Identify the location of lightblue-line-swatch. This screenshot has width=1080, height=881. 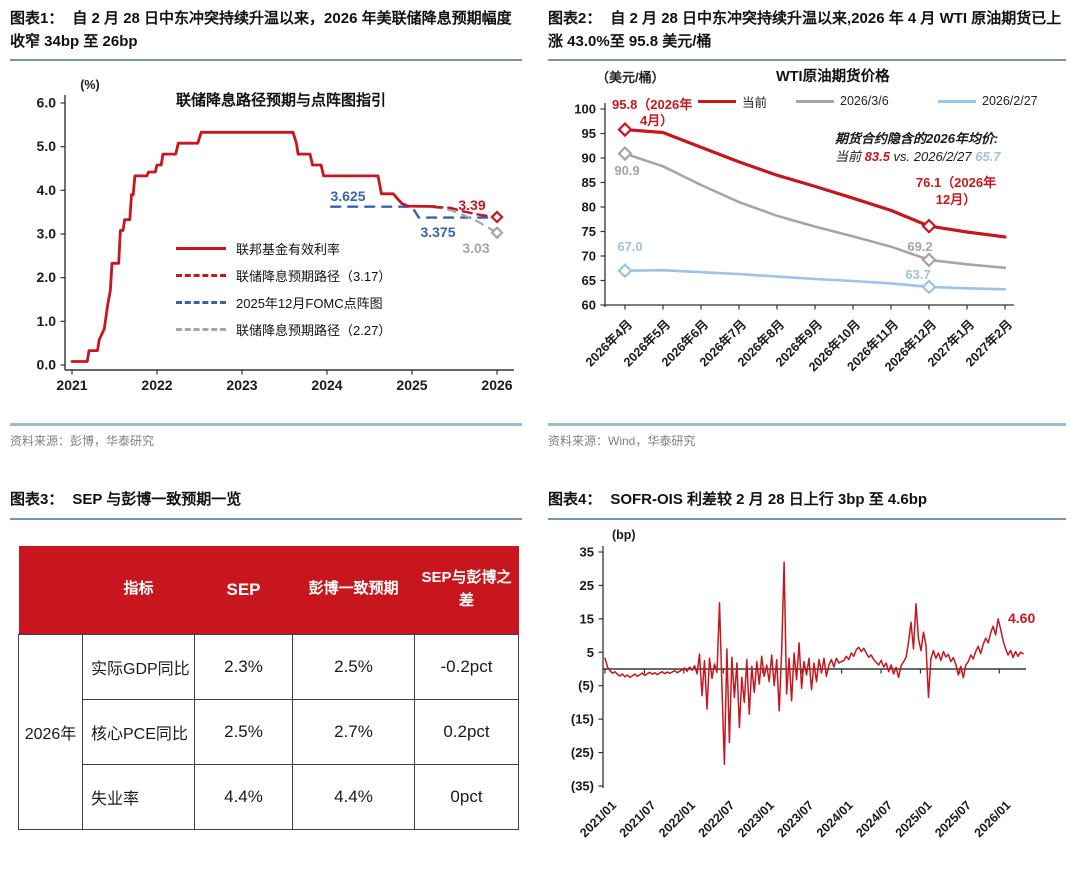
(957, 101).